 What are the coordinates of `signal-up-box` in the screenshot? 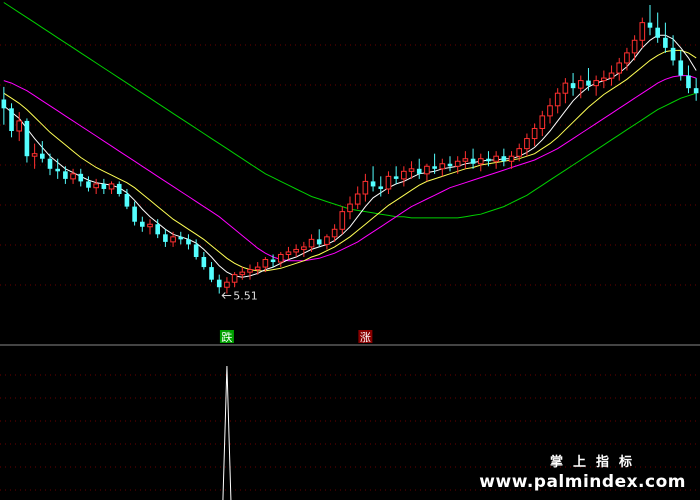 It's located at (365, 336).